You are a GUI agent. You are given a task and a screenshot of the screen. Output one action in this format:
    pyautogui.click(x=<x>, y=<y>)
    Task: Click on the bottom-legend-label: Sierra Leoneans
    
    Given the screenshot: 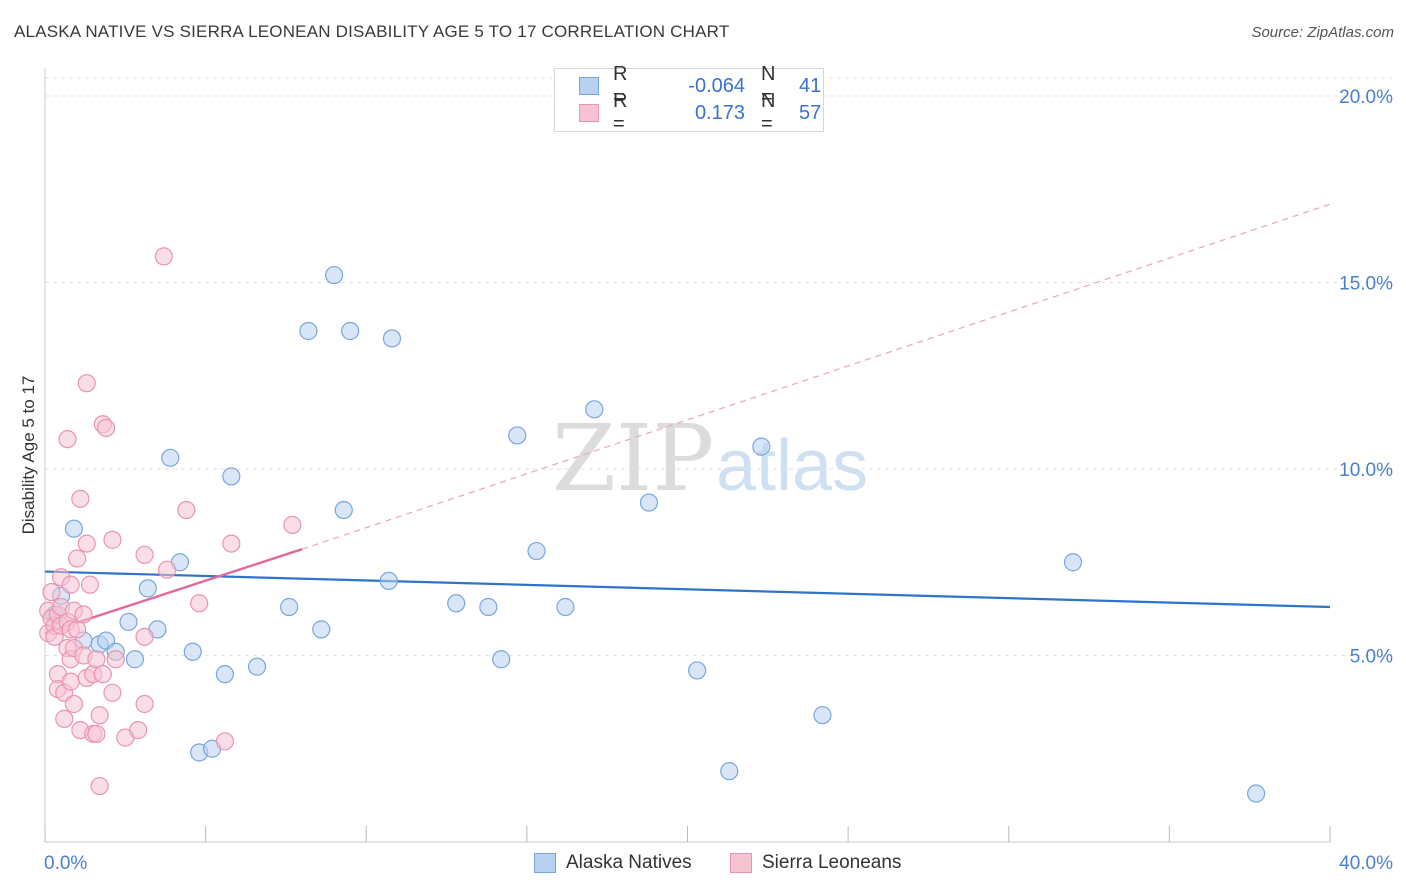 What is the action you would take?
    pyautogui.click(x=832, y=862)
    